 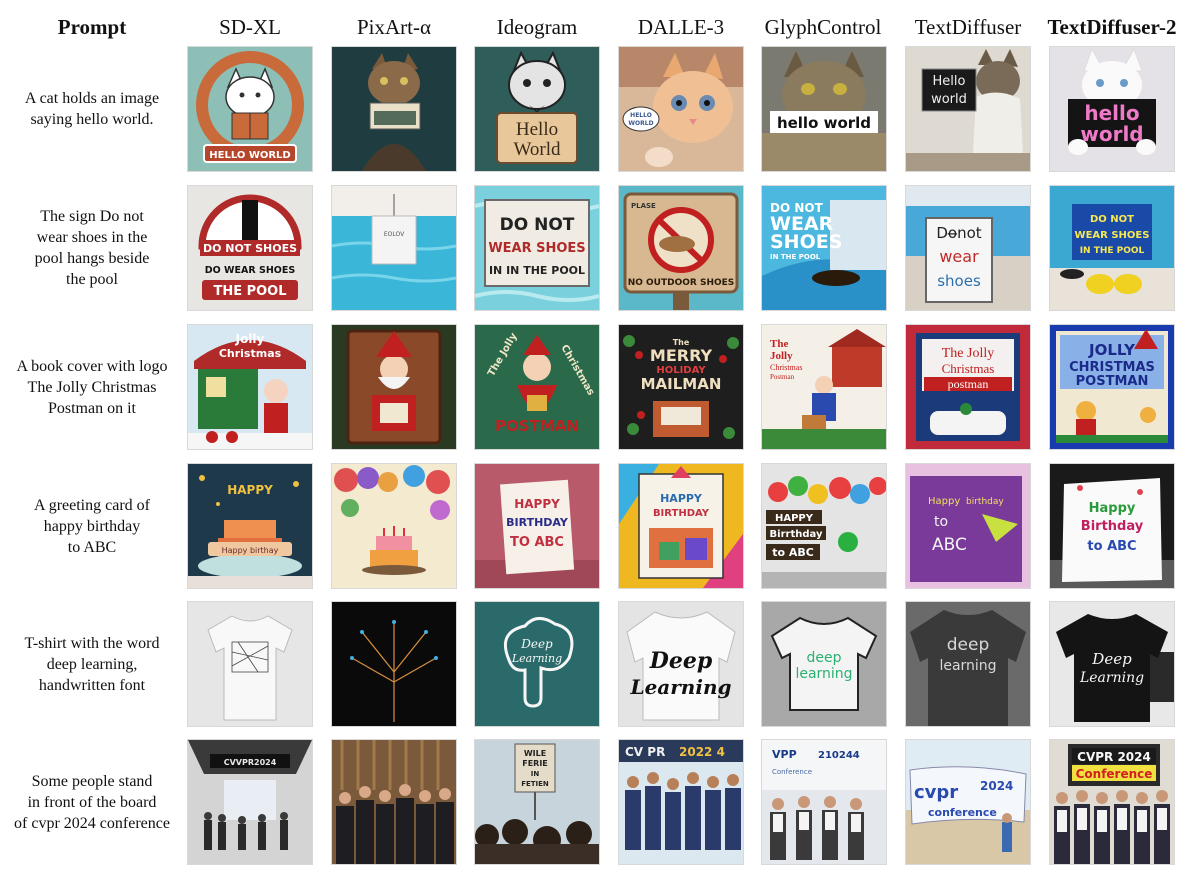 What do you see at coordinates (535, 753) in the screenshot?
I see `image-text: WILE` at bounding box center [535, 753].